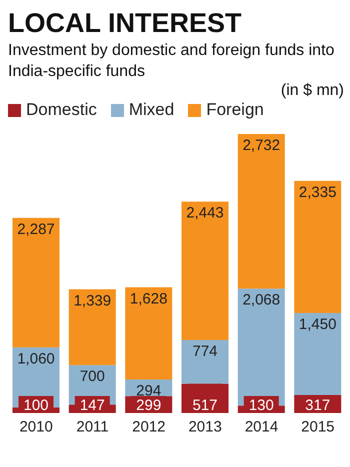  What do you see at coordinates (149, 391) in the screenshot?
I see `data-label: 294` at bounding box center [149, 391].